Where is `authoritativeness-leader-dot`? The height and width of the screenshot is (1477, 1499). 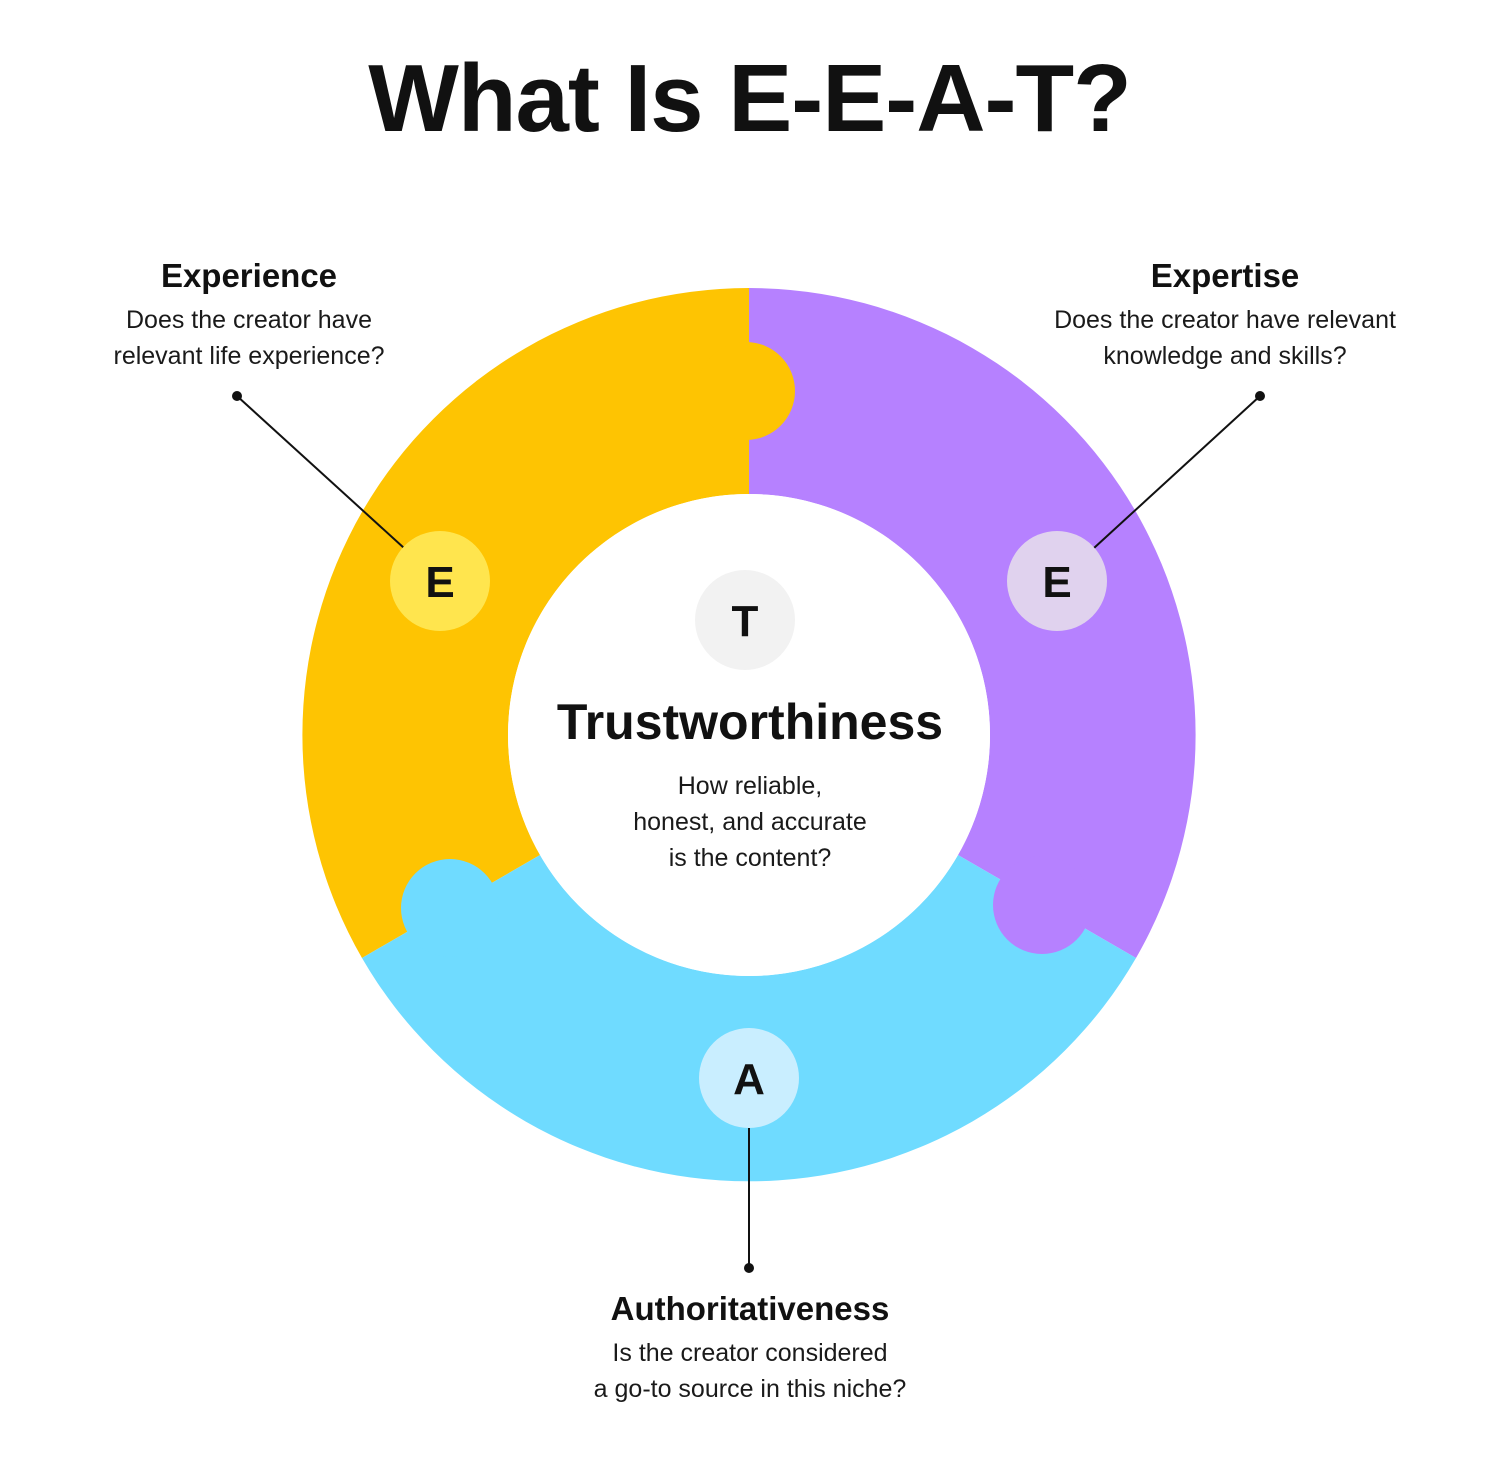
authoritativeness-leader-dot is located at coordinates (749, 1268).